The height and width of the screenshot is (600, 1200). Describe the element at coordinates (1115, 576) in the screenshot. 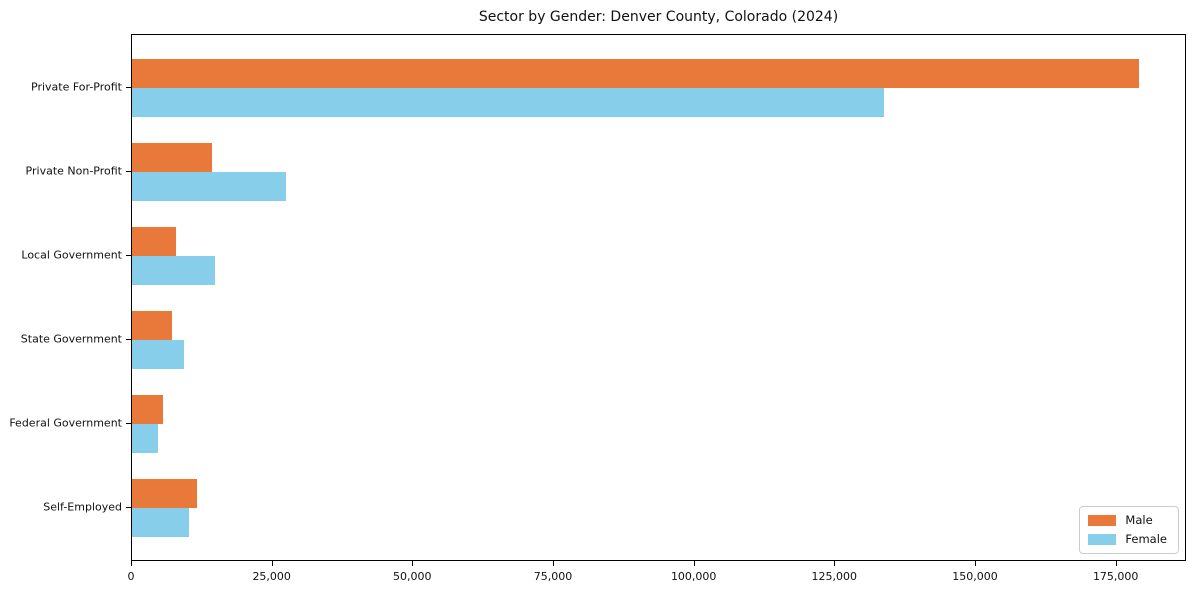

I see `x-tick-label: 175,000` at that location.